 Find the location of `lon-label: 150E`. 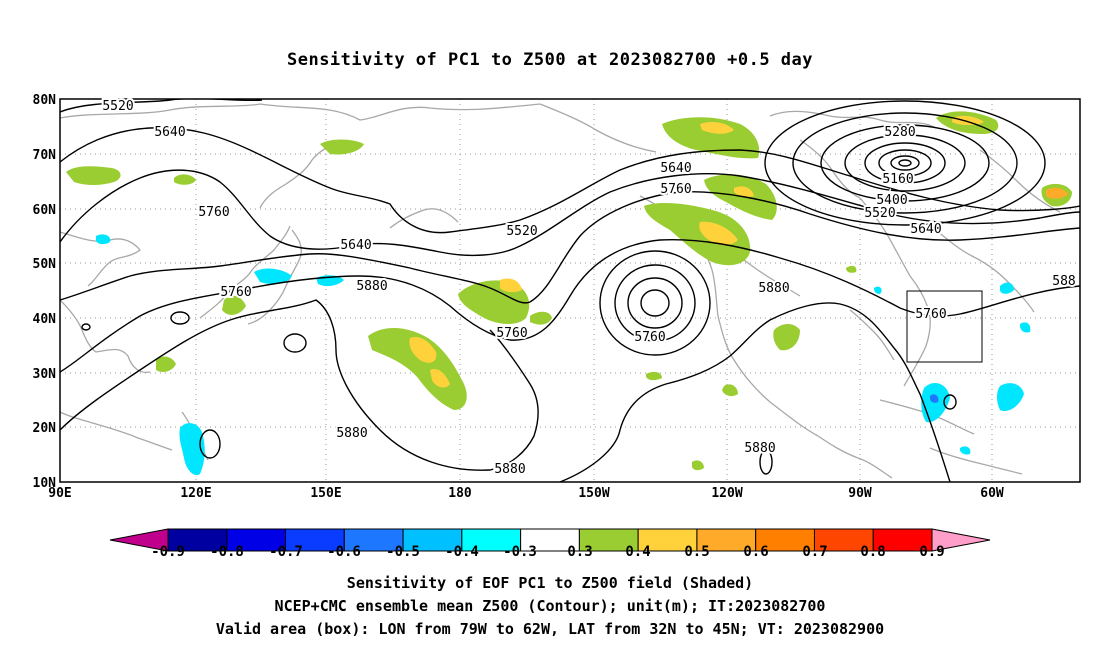

lon-label: 150E is located at coordinates (325, 493).